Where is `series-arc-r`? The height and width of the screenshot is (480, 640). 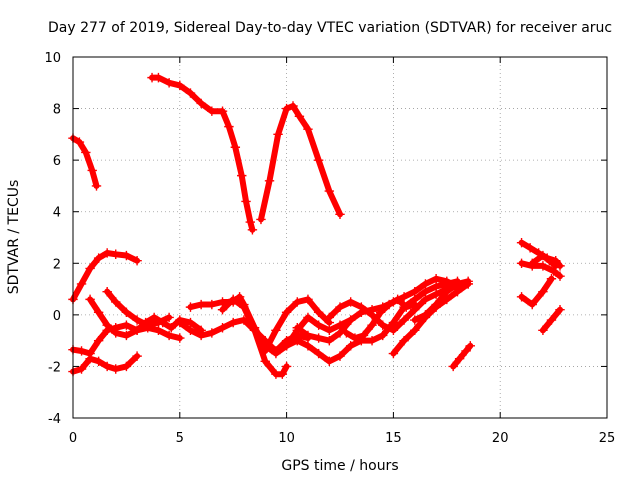
series-arc-r is located at coordinates (441, 300).